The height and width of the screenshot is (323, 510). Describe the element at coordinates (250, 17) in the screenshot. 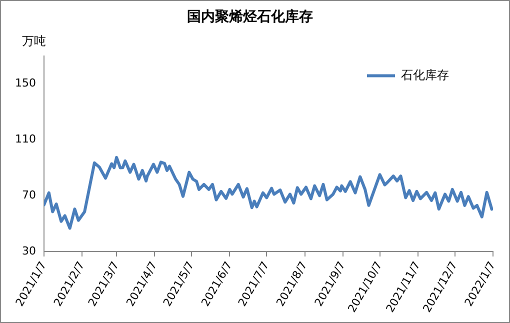

I see `chart-title: 国内聚烯烃石化库存` at that location.